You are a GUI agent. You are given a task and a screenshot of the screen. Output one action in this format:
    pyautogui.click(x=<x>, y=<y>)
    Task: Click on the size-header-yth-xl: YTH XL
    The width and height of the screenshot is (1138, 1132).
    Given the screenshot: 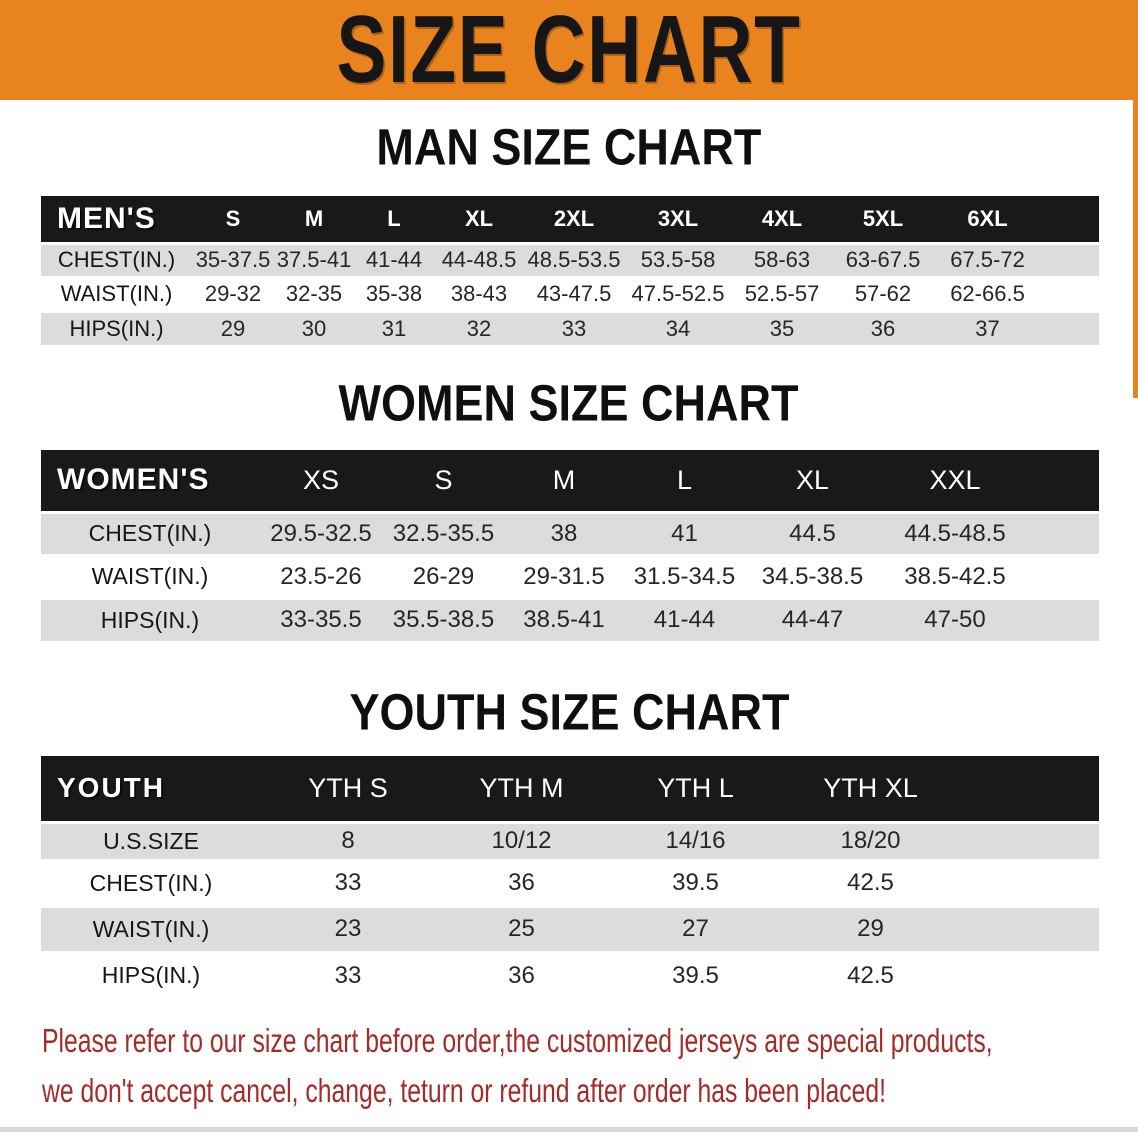 What is the action you would take?
    pyautogui.click(x=870, y=789)
    